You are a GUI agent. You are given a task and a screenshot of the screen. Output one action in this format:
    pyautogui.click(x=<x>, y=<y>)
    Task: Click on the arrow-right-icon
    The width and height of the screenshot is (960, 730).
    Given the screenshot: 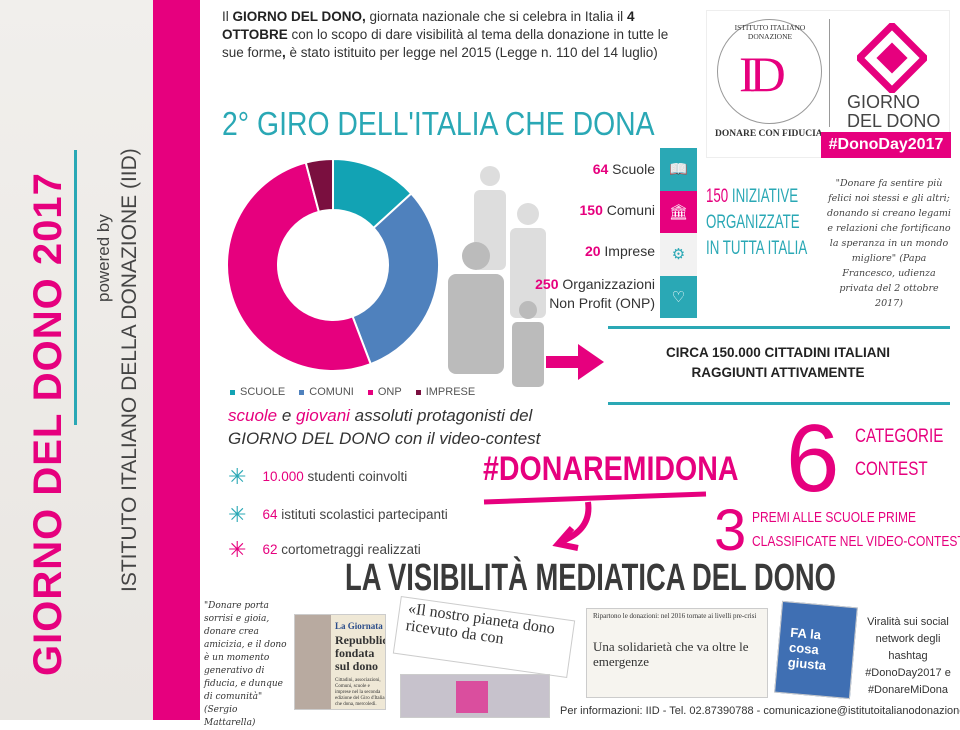 What is the action you would take?
    pyautogui.click(x=575, y=362)
    